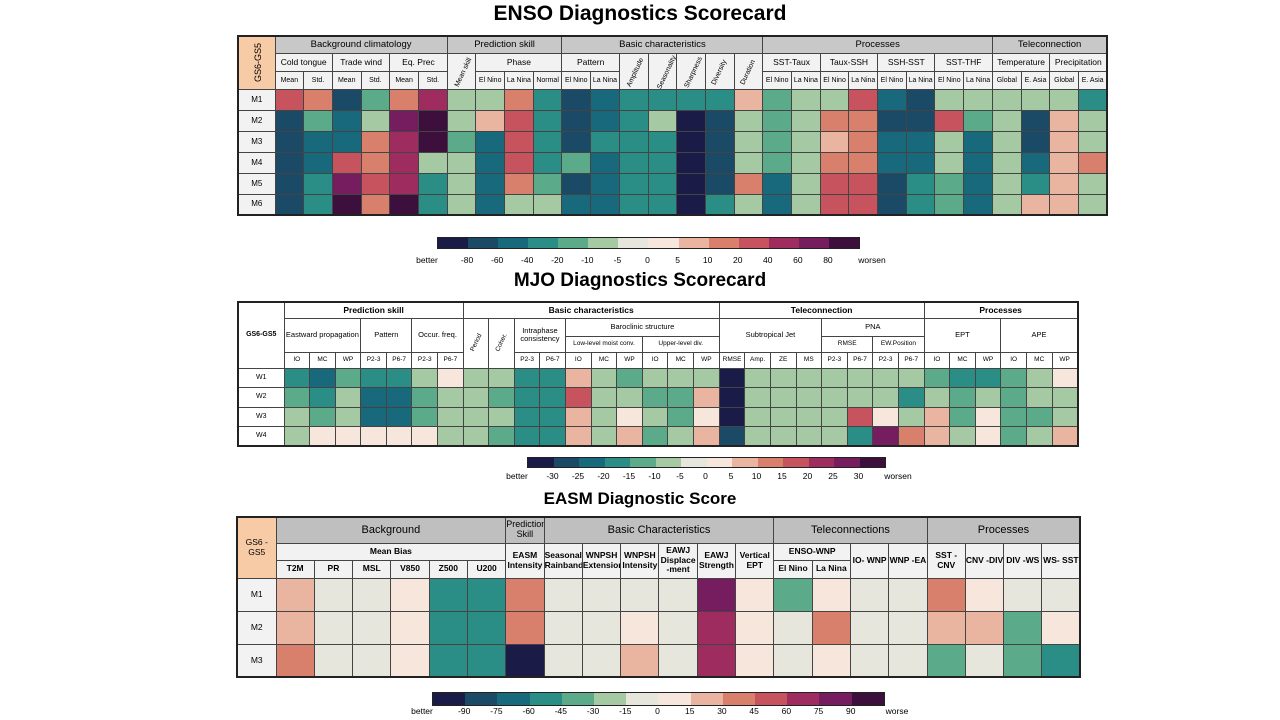  Describe the element at coordinates (782, 476) in the screenshot. I see `colorbar-tick-label: 15` at that location.